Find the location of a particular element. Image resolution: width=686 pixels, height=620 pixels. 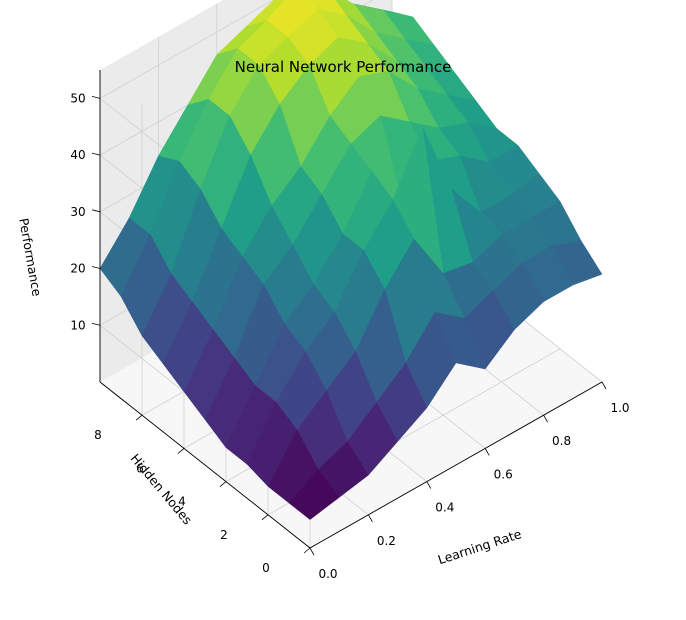

x-axis-label: Learning Rate is located at coordinates (480, 546).